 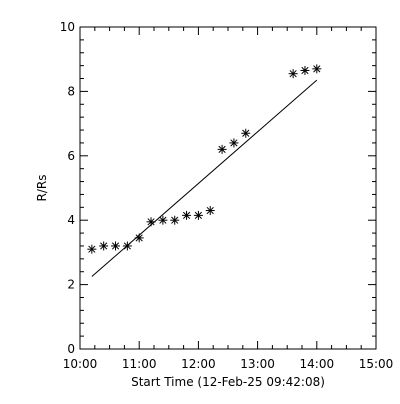 I want to click on x-tick-label: 11:00, so click(x=139, y=364).